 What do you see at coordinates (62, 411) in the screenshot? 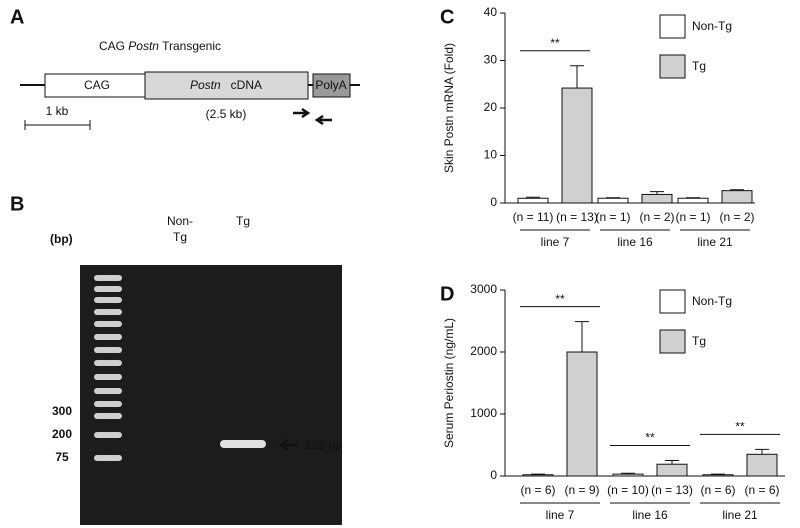
I see `marker-label: 300` at bounding box center [62, 411].